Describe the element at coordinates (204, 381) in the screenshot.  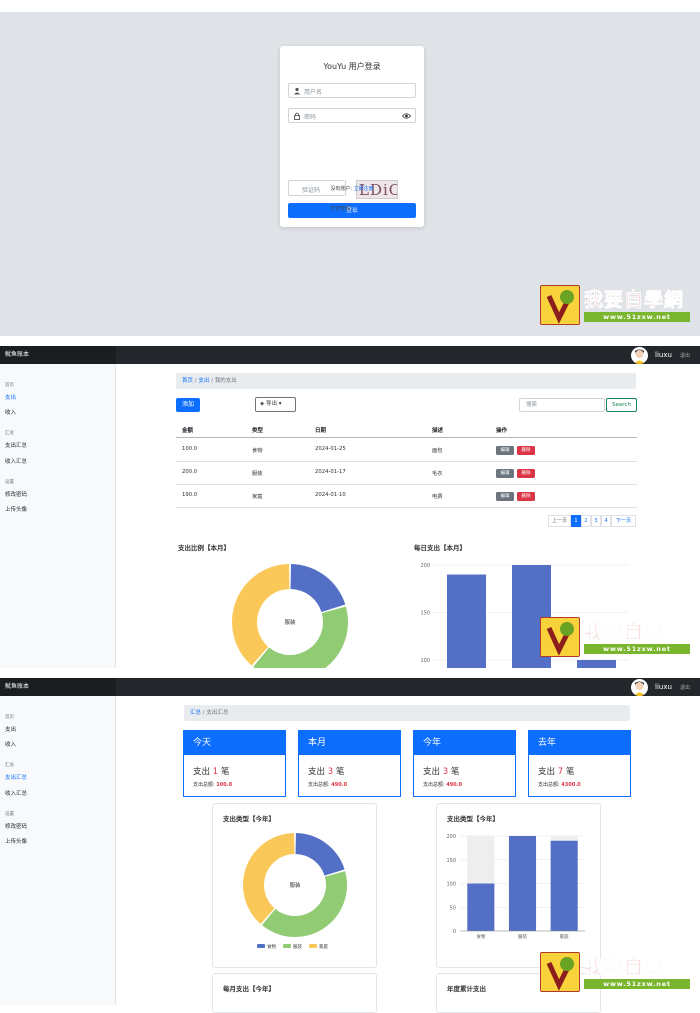
I see `breadcrumb-expense: 支出` at that location.